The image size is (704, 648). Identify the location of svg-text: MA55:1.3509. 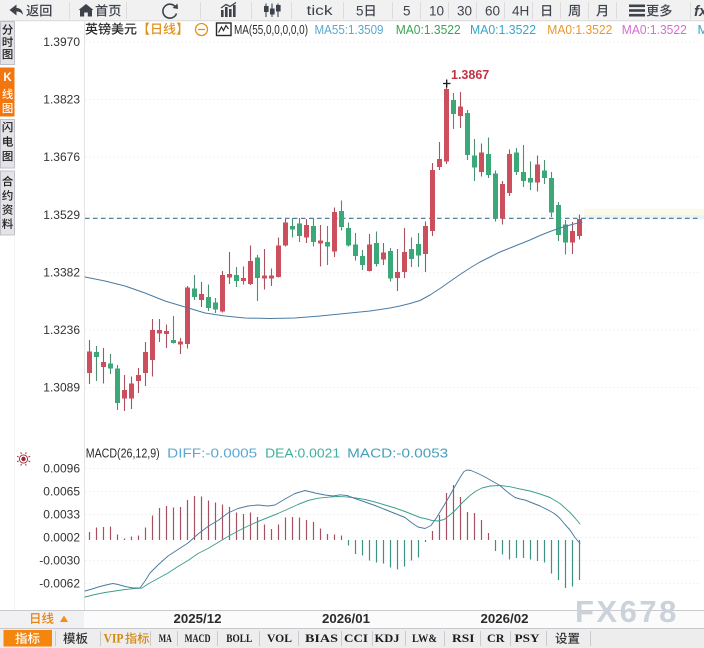
(349, 29).